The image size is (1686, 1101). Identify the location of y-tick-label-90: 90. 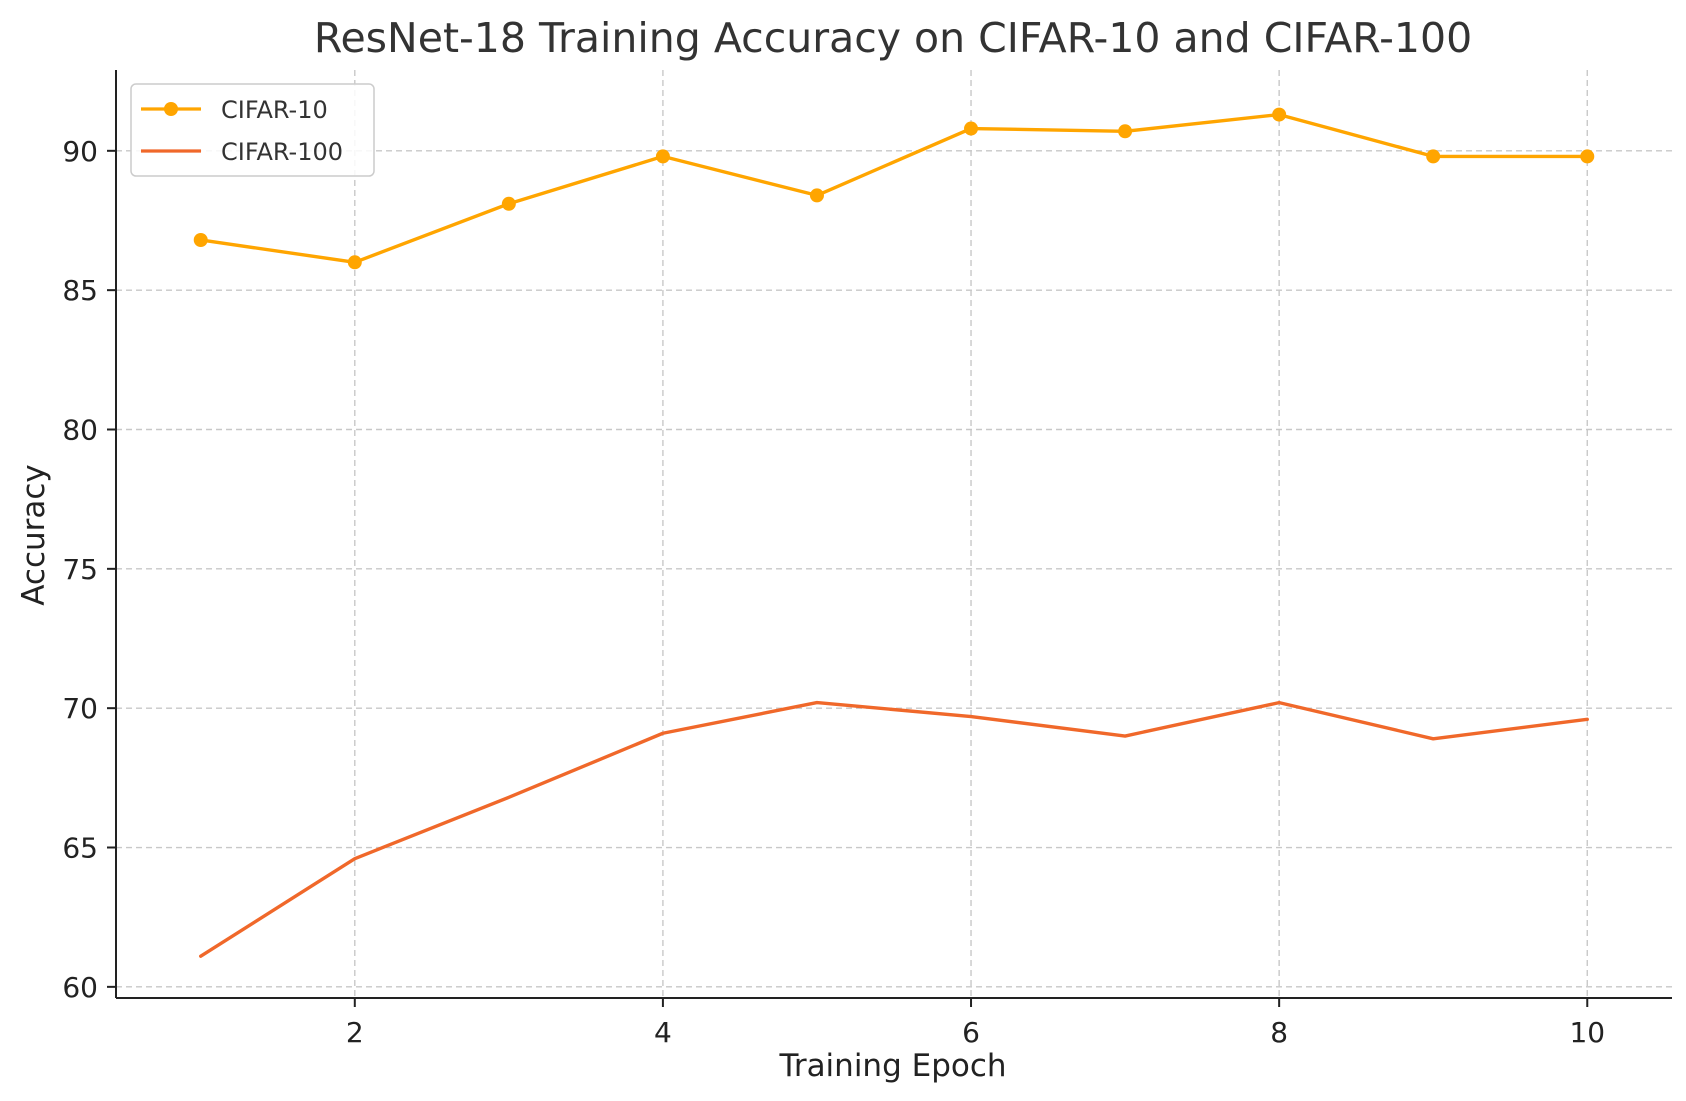
(80, 151).